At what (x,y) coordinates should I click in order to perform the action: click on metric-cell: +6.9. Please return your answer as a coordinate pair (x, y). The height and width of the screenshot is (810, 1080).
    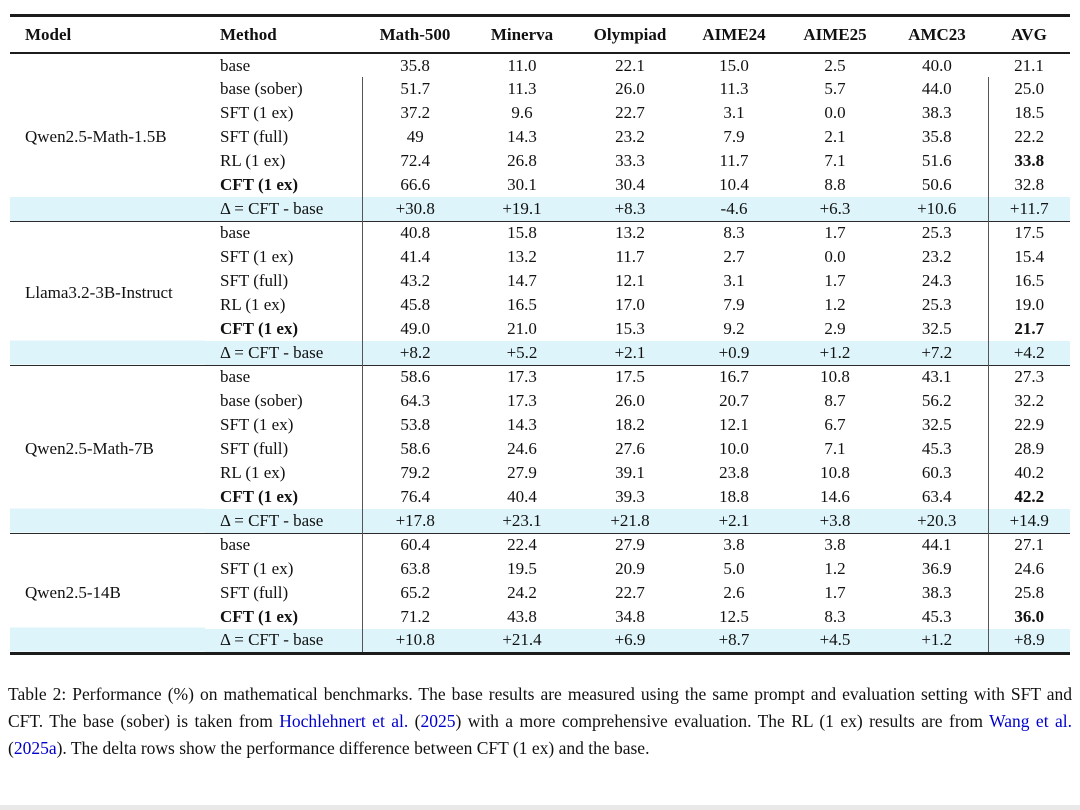
    Looking at the image, I should click on (630, 641).